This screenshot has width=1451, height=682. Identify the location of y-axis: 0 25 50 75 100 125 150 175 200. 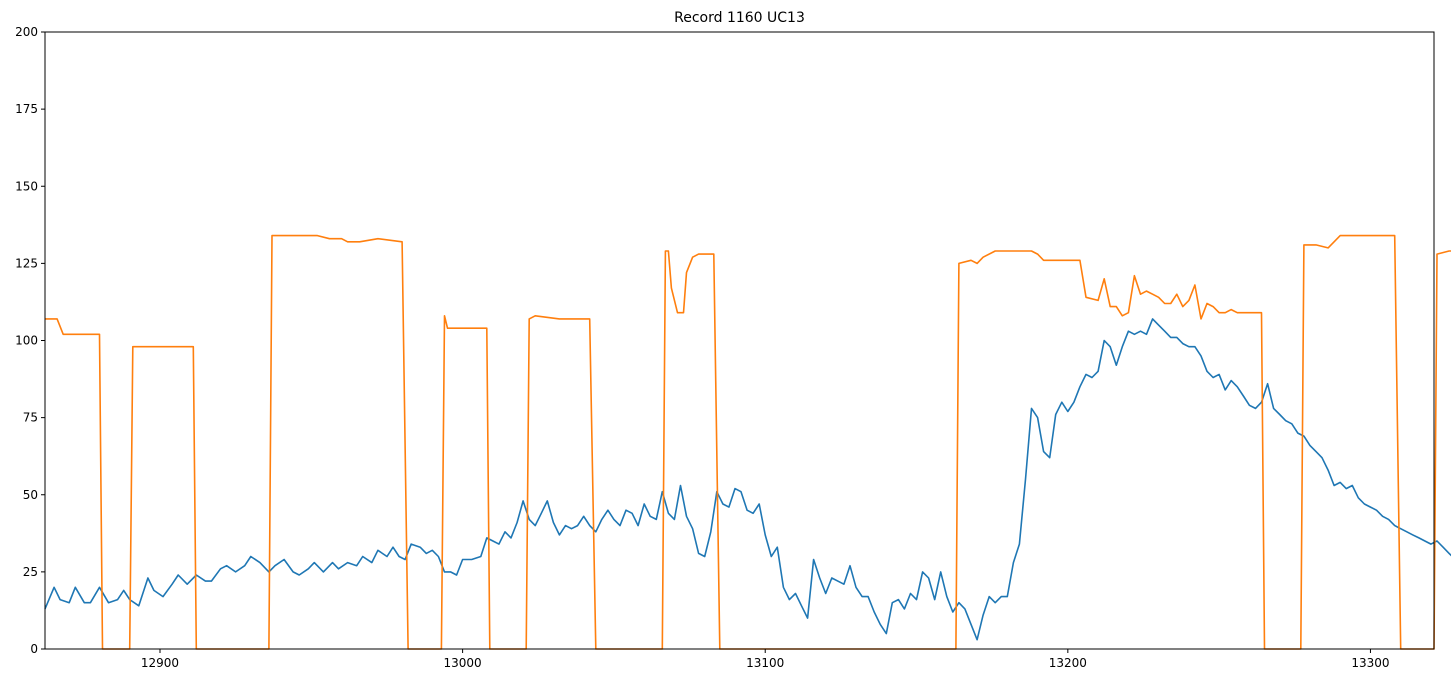
(30, 340).